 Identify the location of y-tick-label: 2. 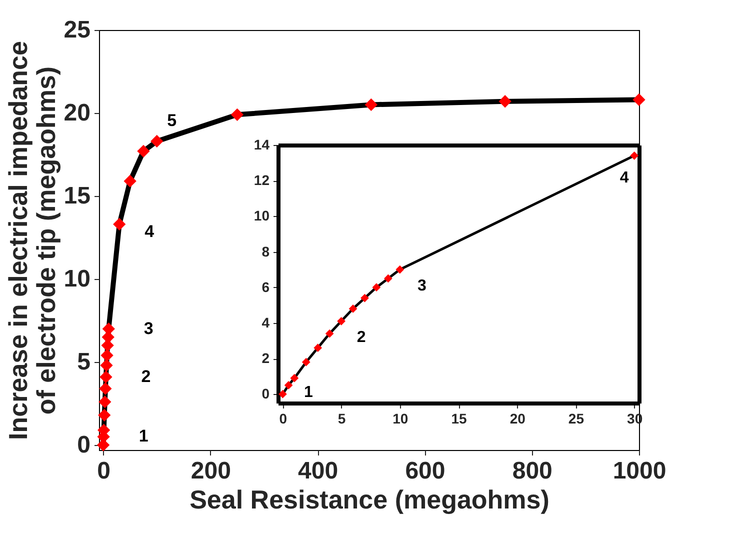
(266, 358).